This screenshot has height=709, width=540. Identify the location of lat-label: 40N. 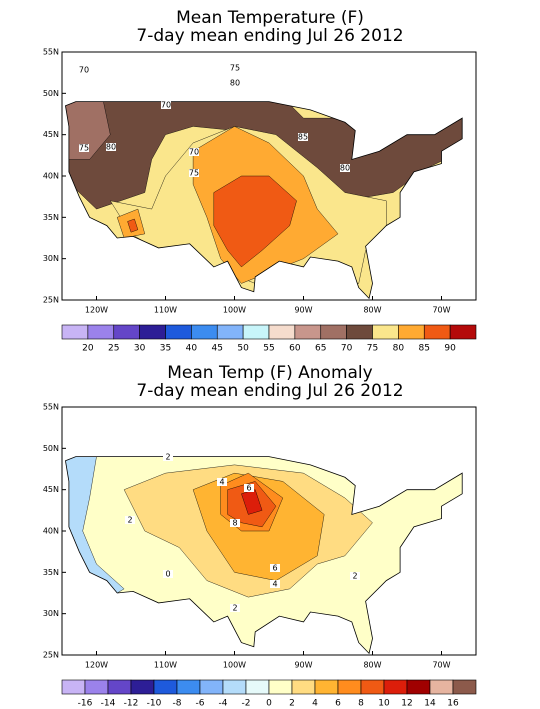
(51, 176).